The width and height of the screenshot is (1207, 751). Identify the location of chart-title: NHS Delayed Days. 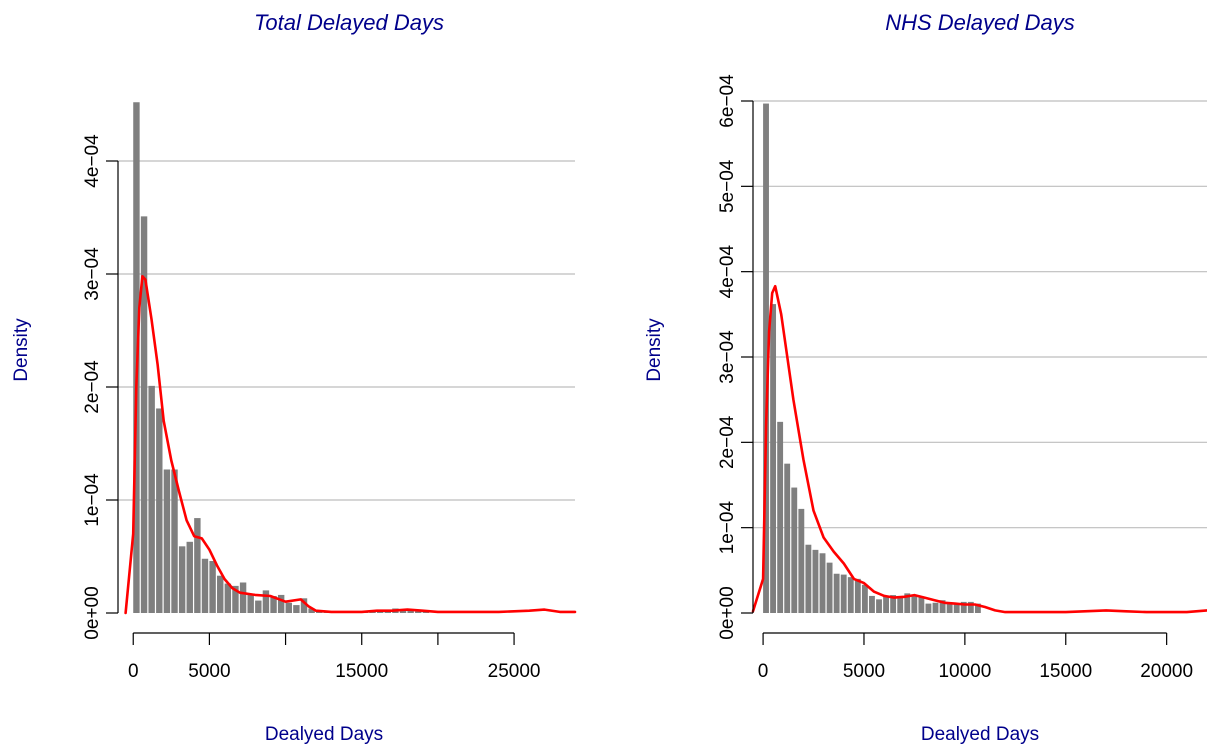
(980, 22).